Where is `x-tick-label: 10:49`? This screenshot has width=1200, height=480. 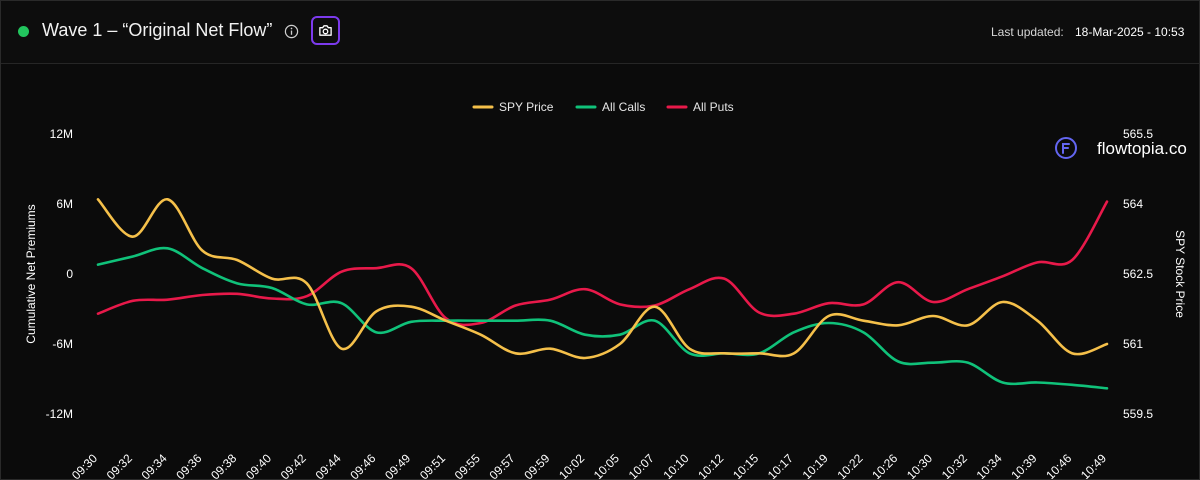 x-tick-label: 10:49 is located at coordinates (1093, 465).